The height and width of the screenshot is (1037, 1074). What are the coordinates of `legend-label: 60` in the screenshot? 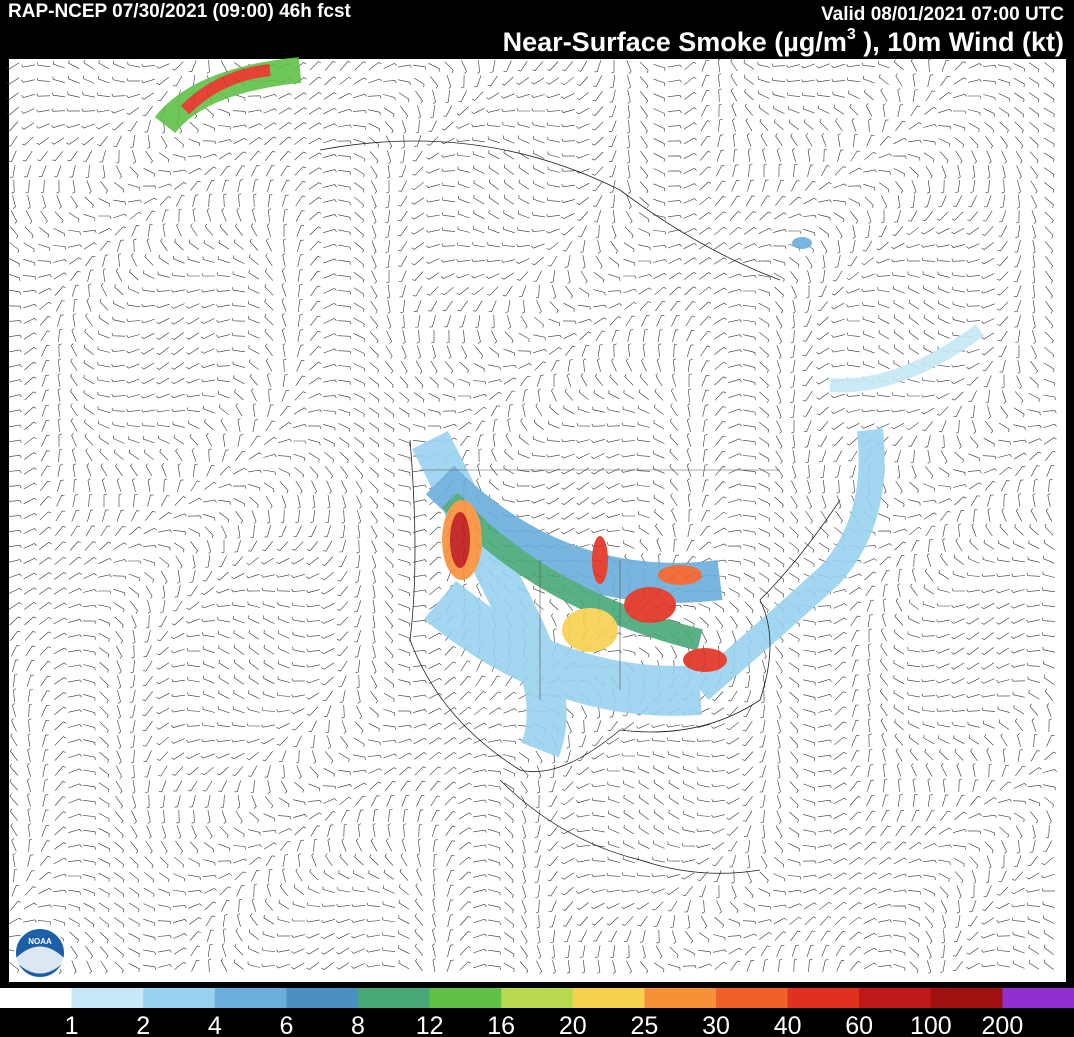 It's located at (859, 1024).